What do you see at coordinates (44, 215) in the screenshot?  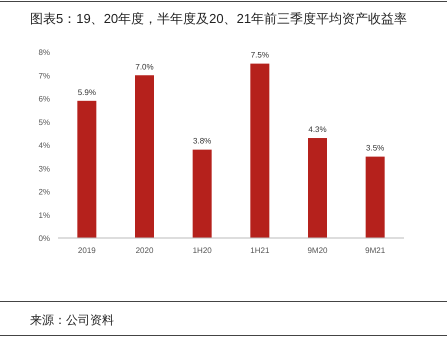 I see `y-tick-label: 1%` at bounding box center [44, 215].